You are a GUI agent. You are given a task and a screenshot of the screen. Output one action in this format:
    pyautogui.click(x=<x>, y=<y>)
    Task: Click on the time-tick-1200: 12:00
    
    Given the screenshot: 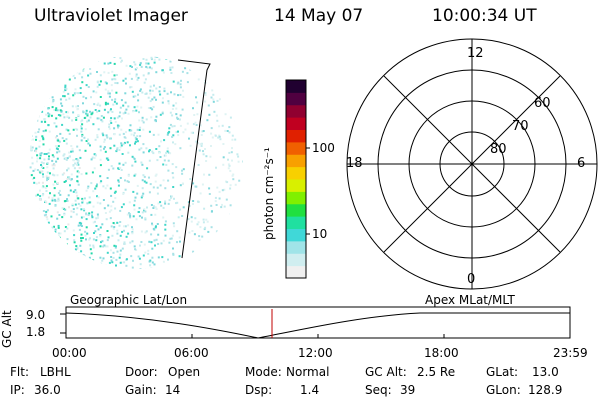 What is the action you would take?
    pyautogui.click(x=315, y=353)
    